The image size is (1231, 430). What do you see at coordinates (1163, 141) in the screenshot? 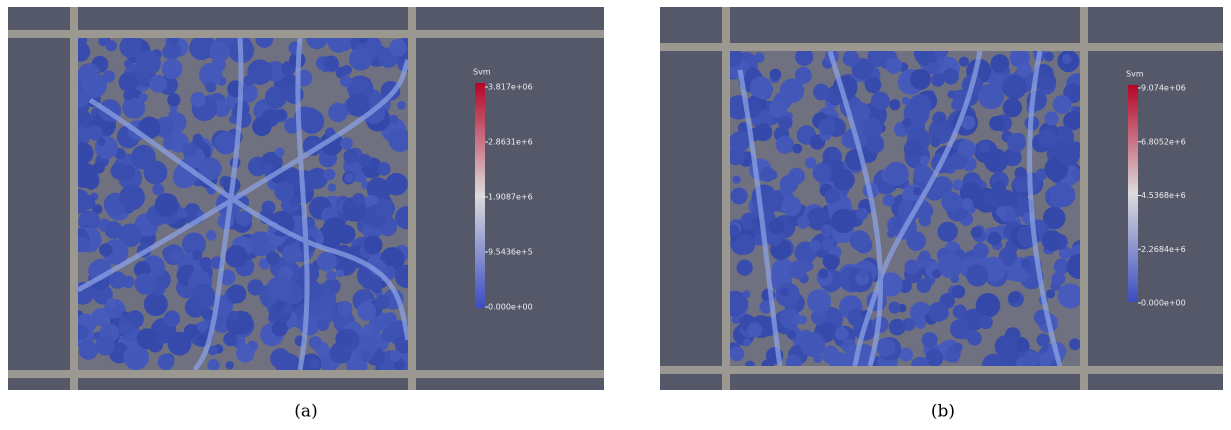
I see `colorbar-label: 6.8052e+6` at bounding box center [1163, 141].